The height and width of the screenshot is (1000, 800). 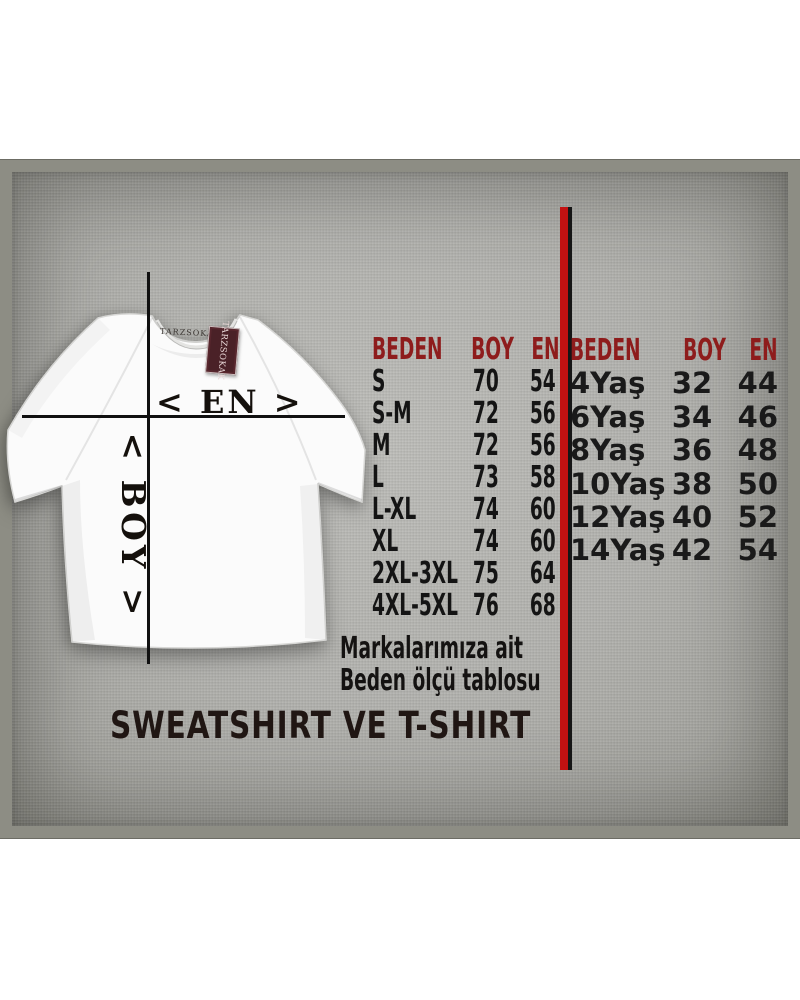 I want to click on table-row: S 70 54, so click(x=464, y=381).